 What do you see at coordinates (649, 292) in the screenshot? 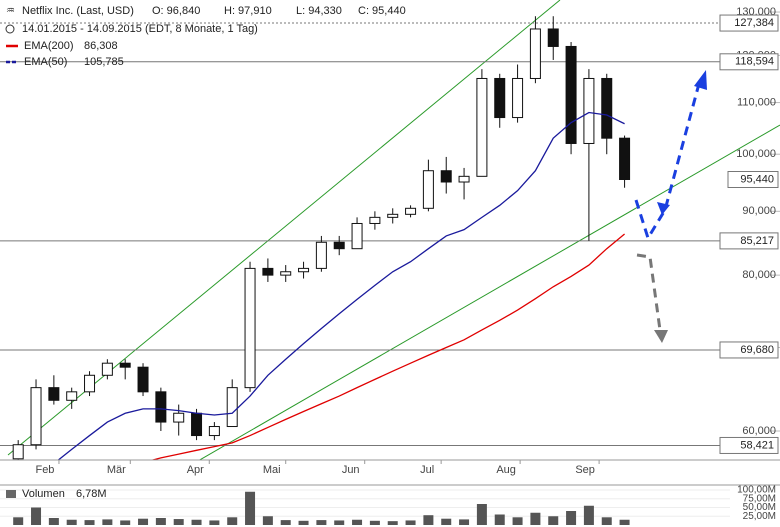
I see `bear-arrow` at bounding box center [649, 292].